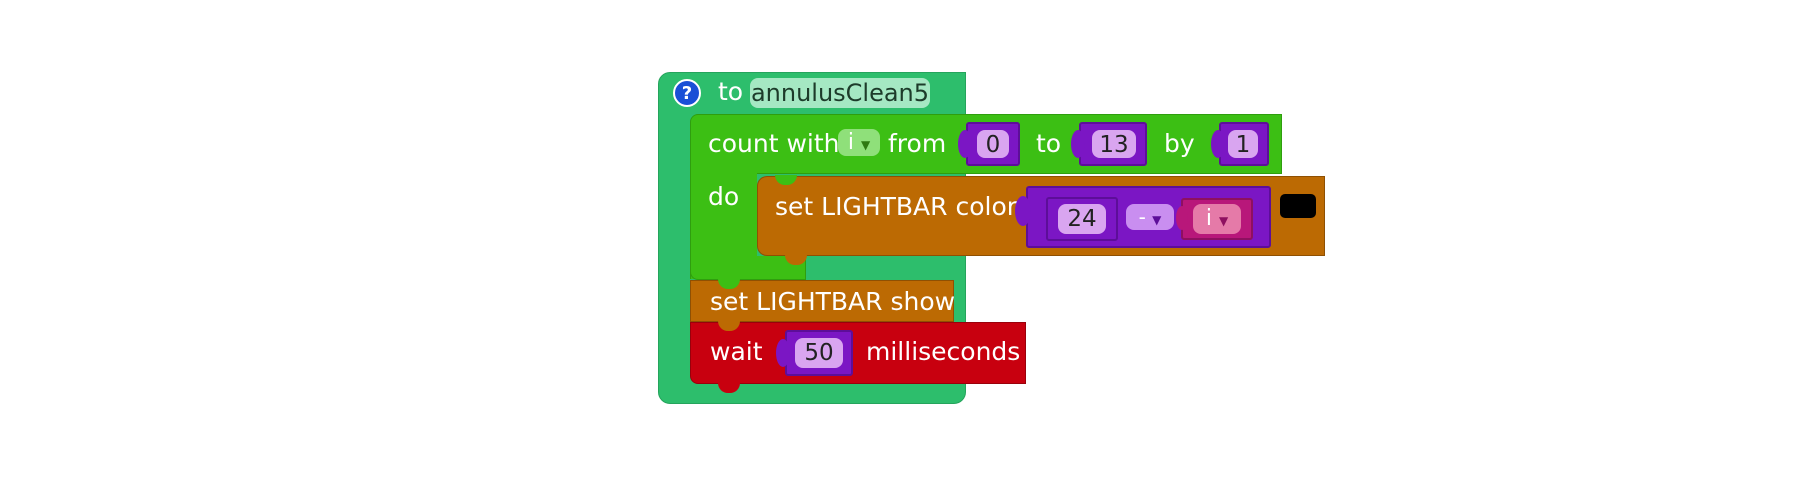  What do you see at coordinates (724, 196) in the screenshot?
I see `do-label: do` at bounding box center [724, 196].